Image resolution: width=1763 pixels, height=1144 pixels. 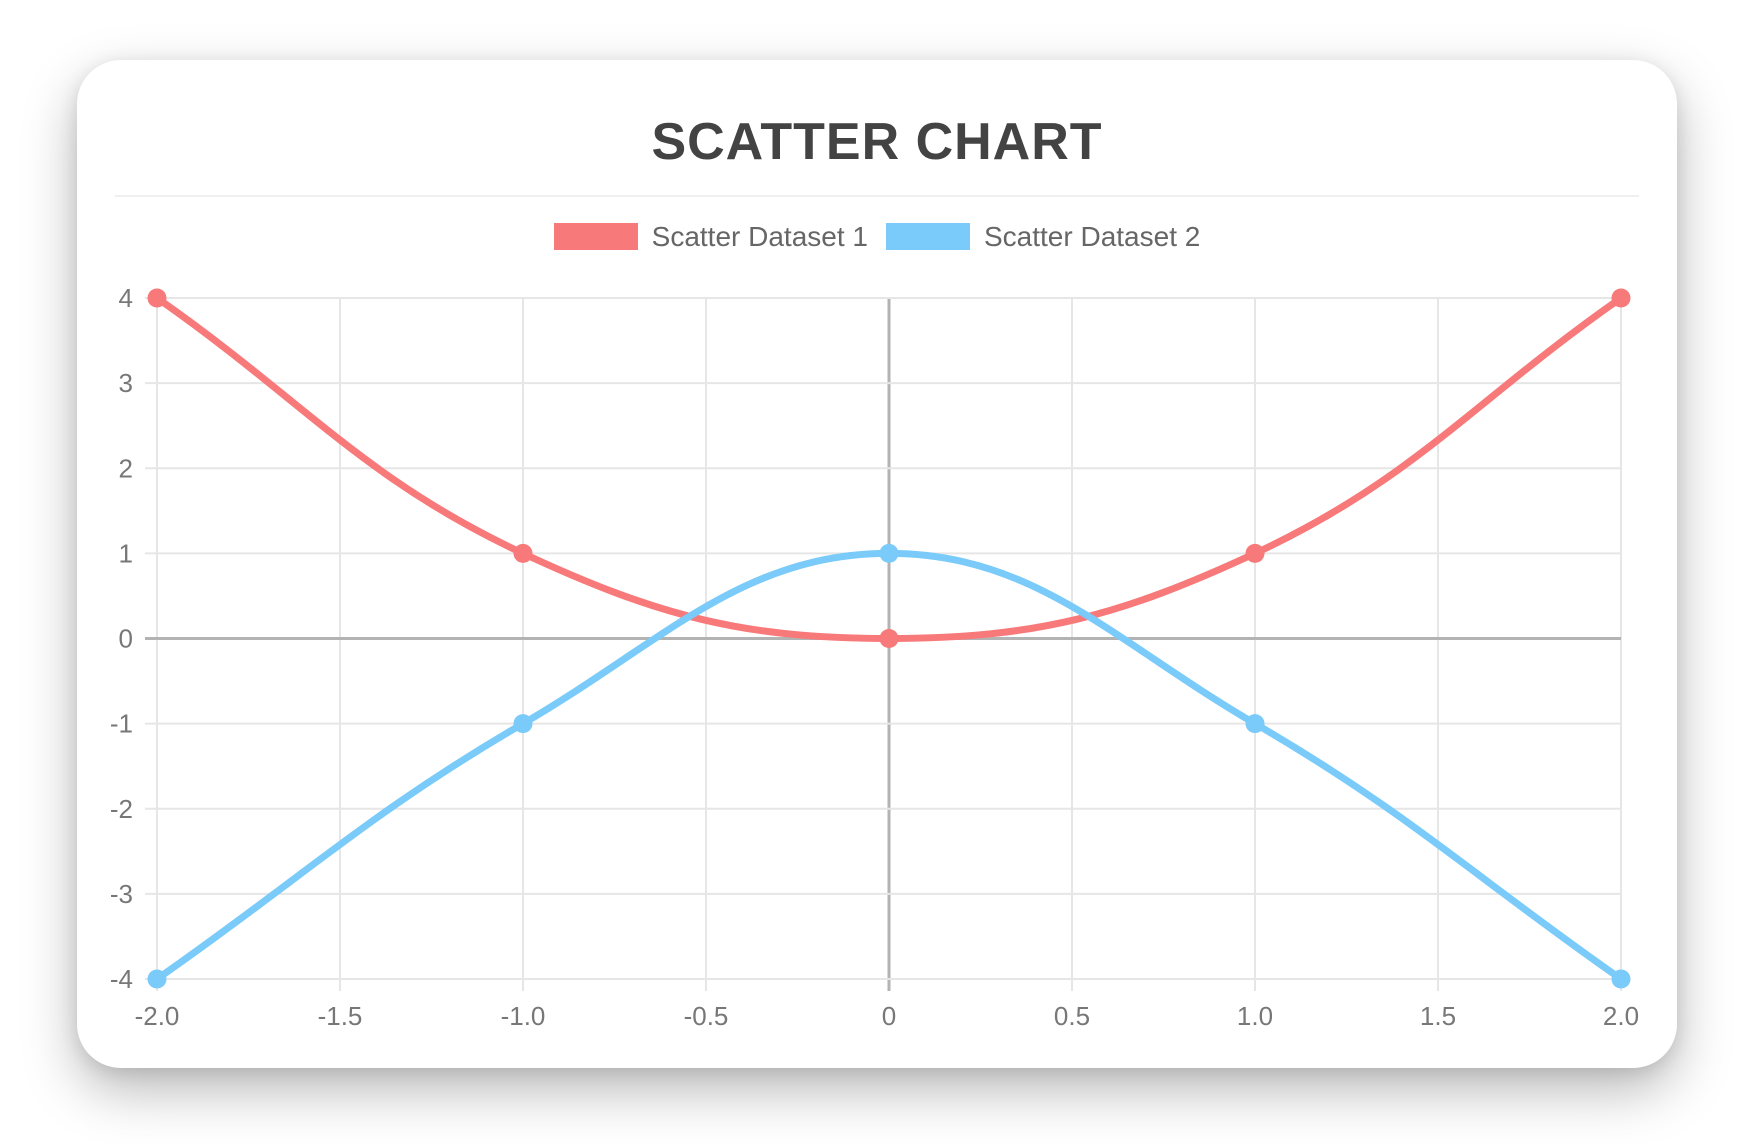 What do you see at coordinates (126, 553) in the screenshot?
I see `y-axis-tick-label: 1` at bounding box center [126, 553].